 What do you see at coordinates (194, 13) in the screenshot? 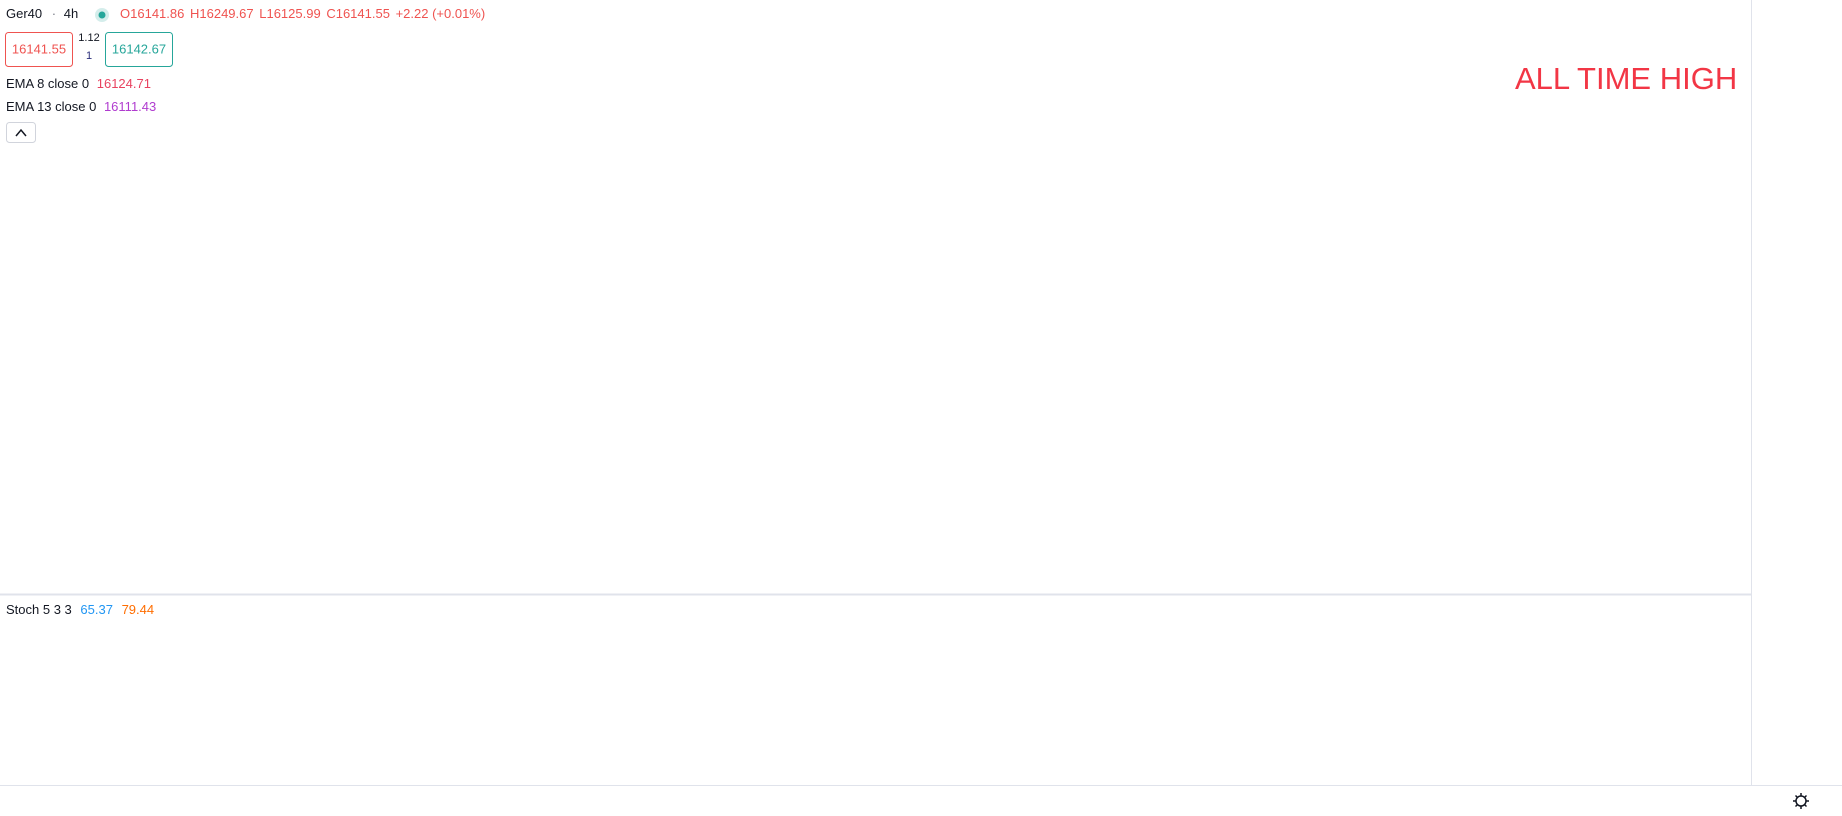
I see `ohlc-label: H` at bounding box center [194, 13].